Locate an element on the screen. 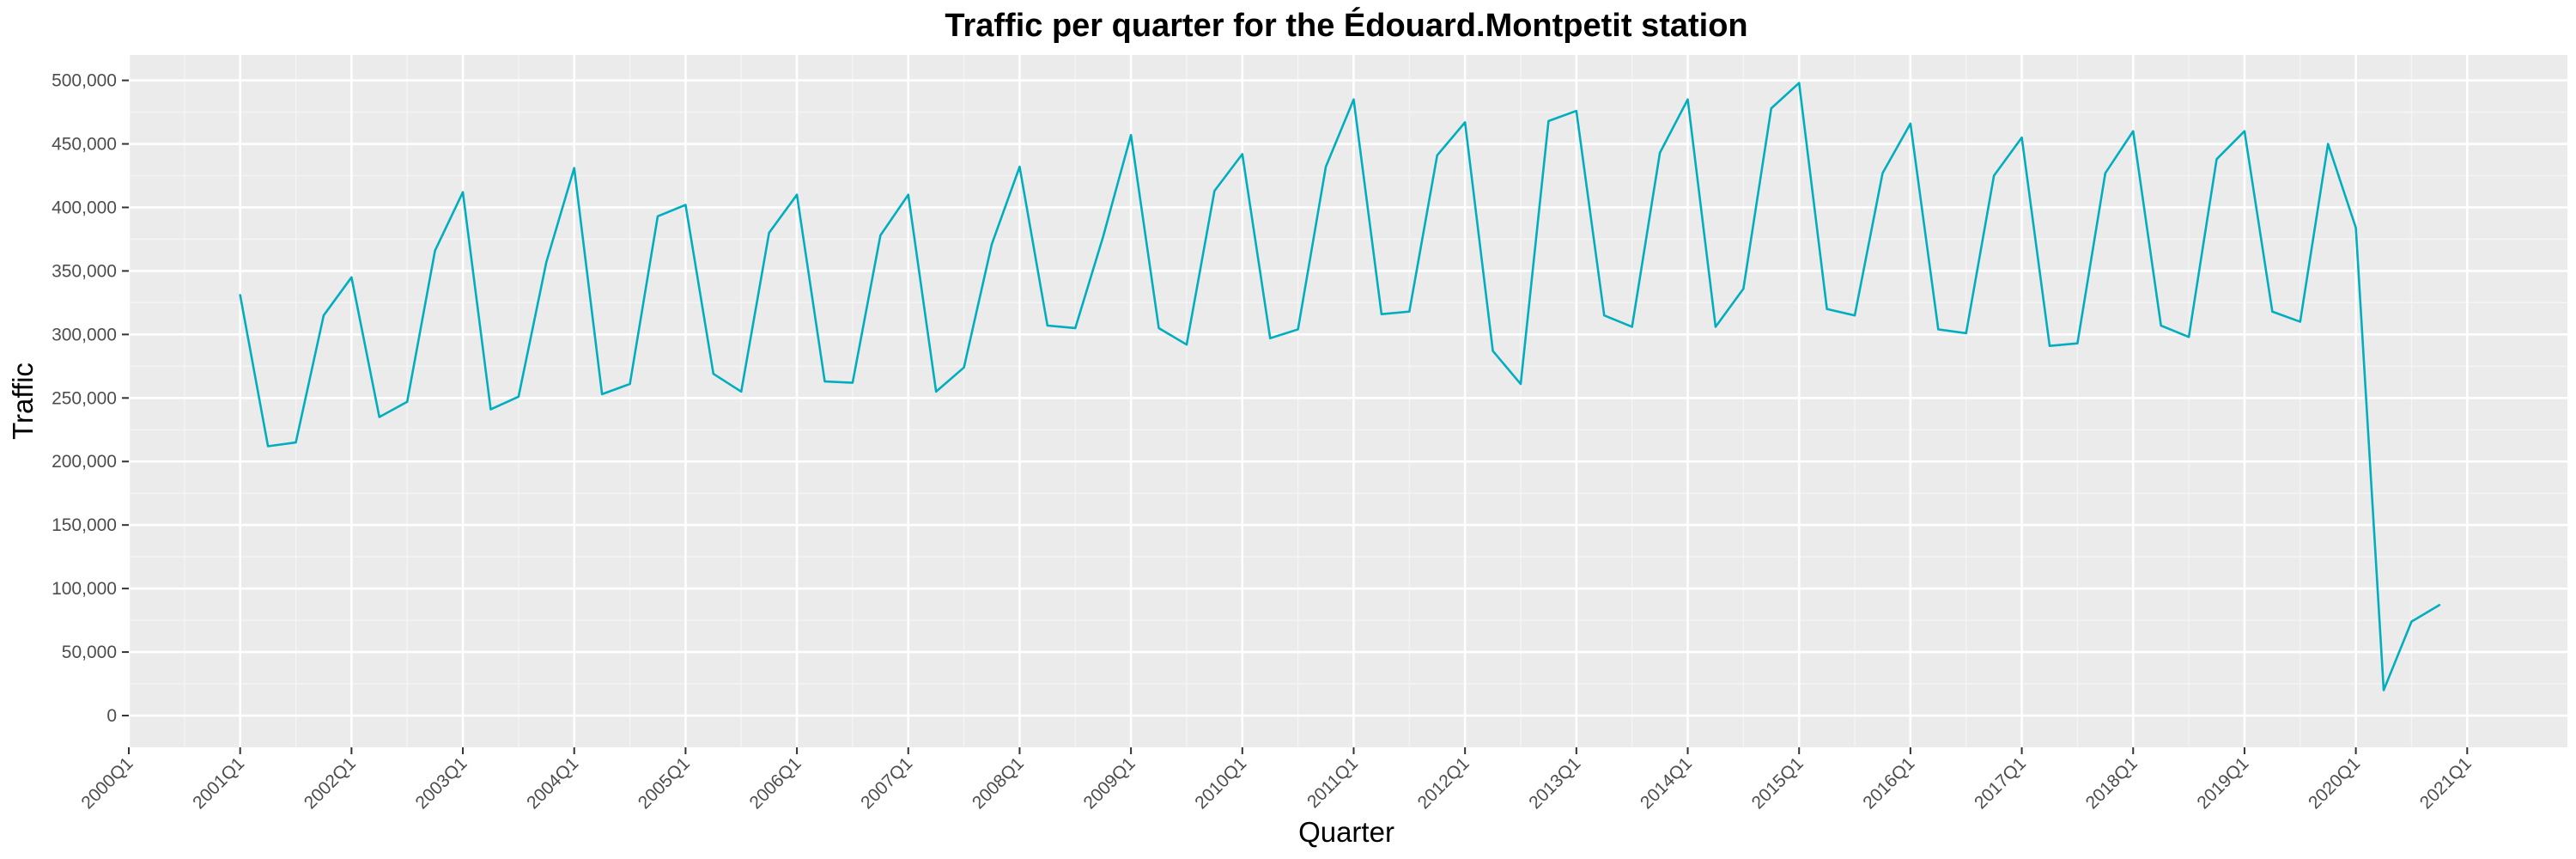 The height and width of the screenshot is (859, 2576). x-tick-label: 2015Q1 is located at coordinates (1777, 783).